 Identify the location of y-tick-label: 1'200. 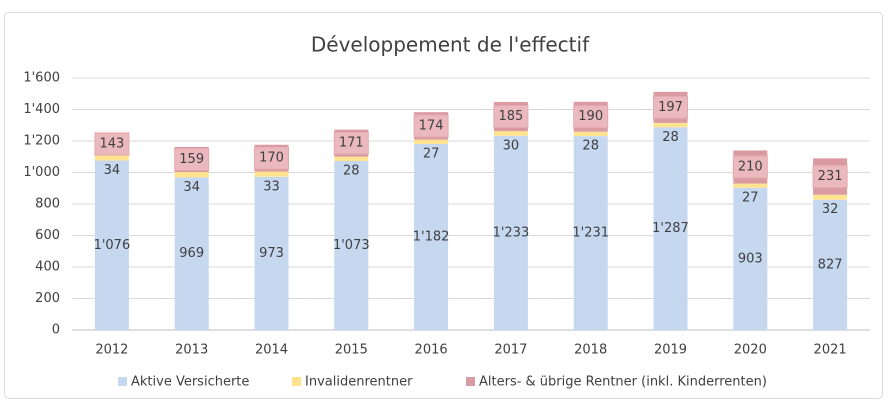
(41, 141).